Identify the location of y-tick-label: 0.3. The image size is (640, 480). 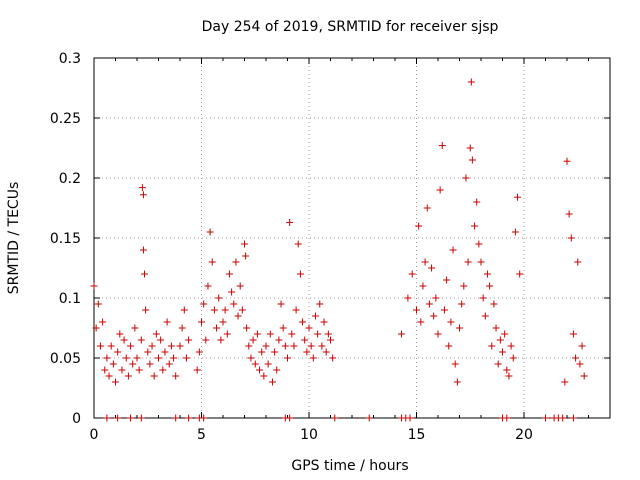
(70, 59).